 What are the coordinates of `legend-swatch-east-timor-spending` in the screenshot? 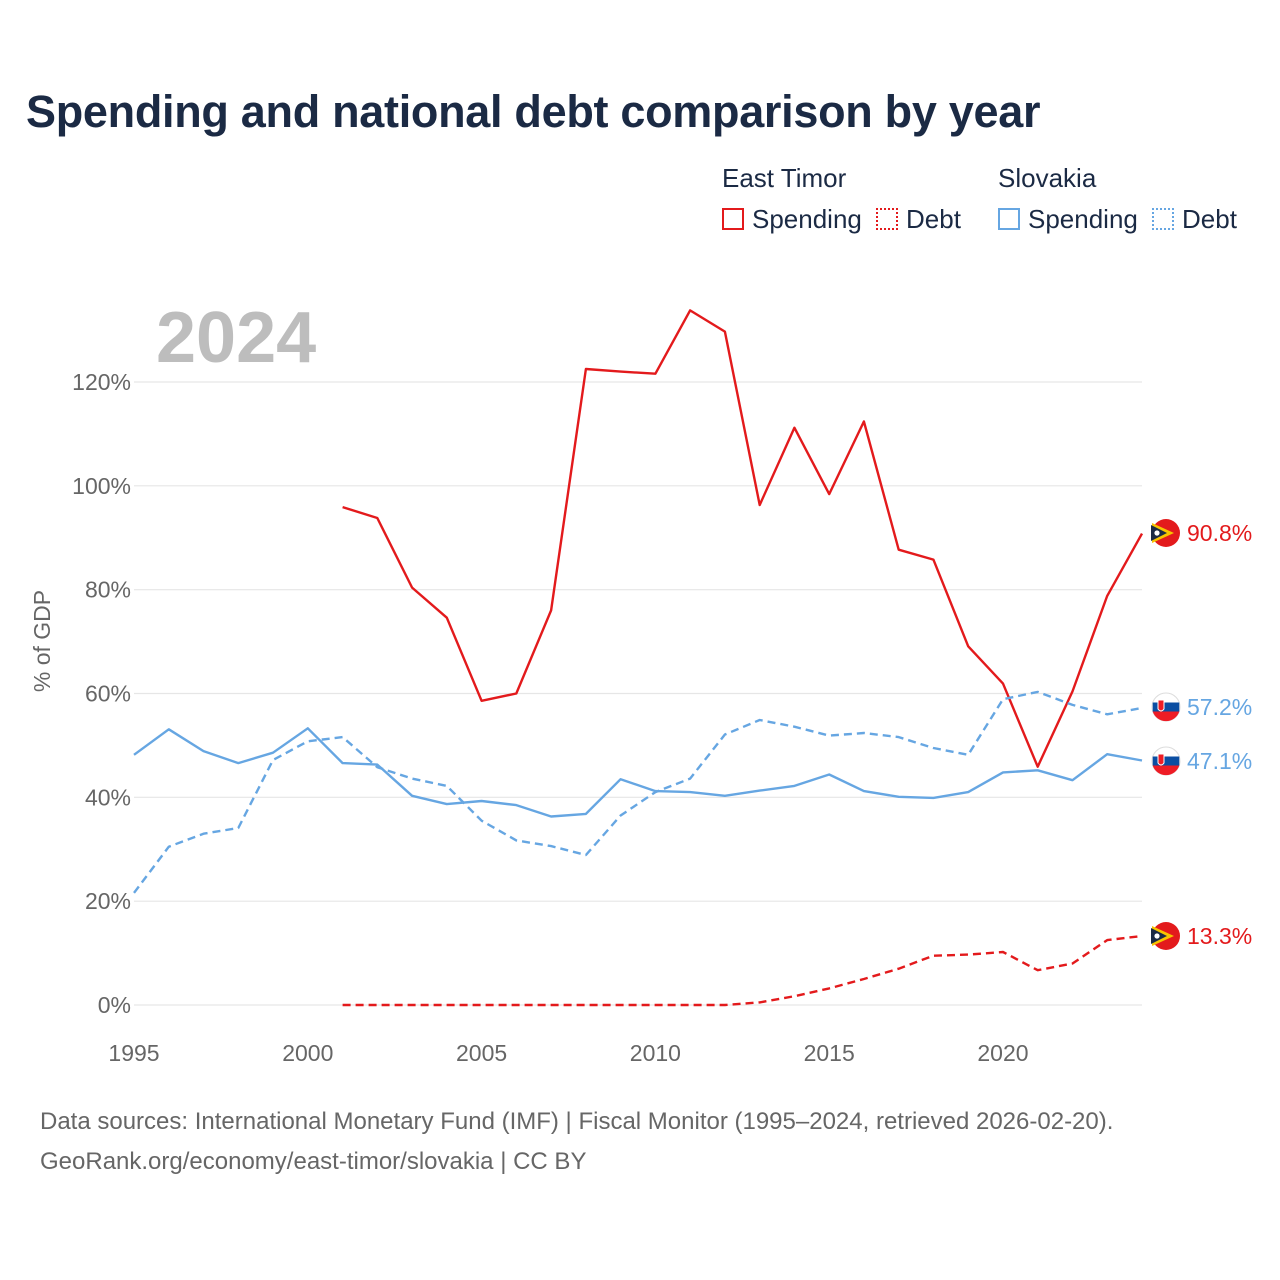 It's located at (733, 219).